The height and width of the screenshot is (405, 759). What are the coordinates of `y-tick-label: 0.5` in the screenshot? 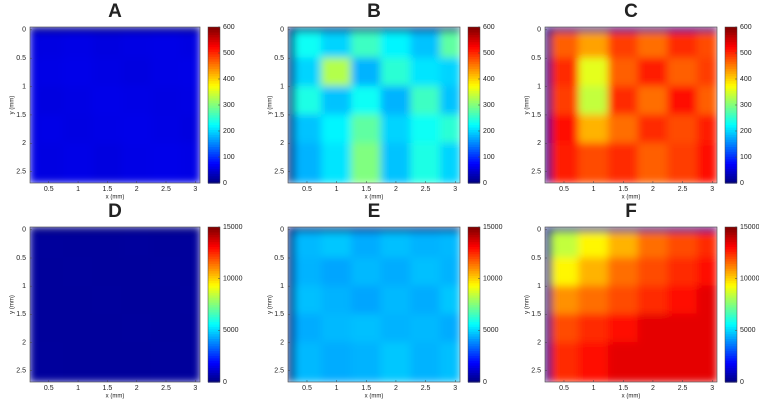 It's located at (21, 58).